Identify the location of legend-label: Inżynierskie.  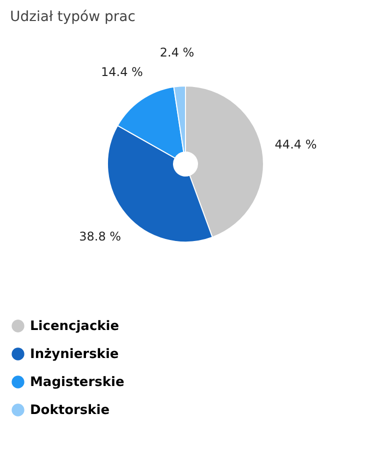
(74, 354).